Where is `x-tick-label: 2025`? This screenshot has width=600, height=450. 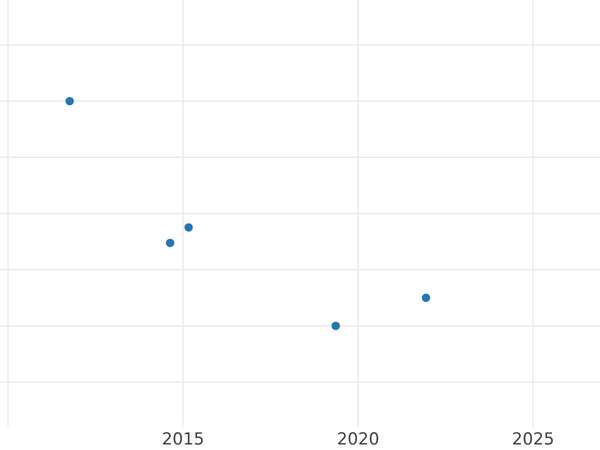 x-tick-label: 2025 is located at coordinates (533, 438).